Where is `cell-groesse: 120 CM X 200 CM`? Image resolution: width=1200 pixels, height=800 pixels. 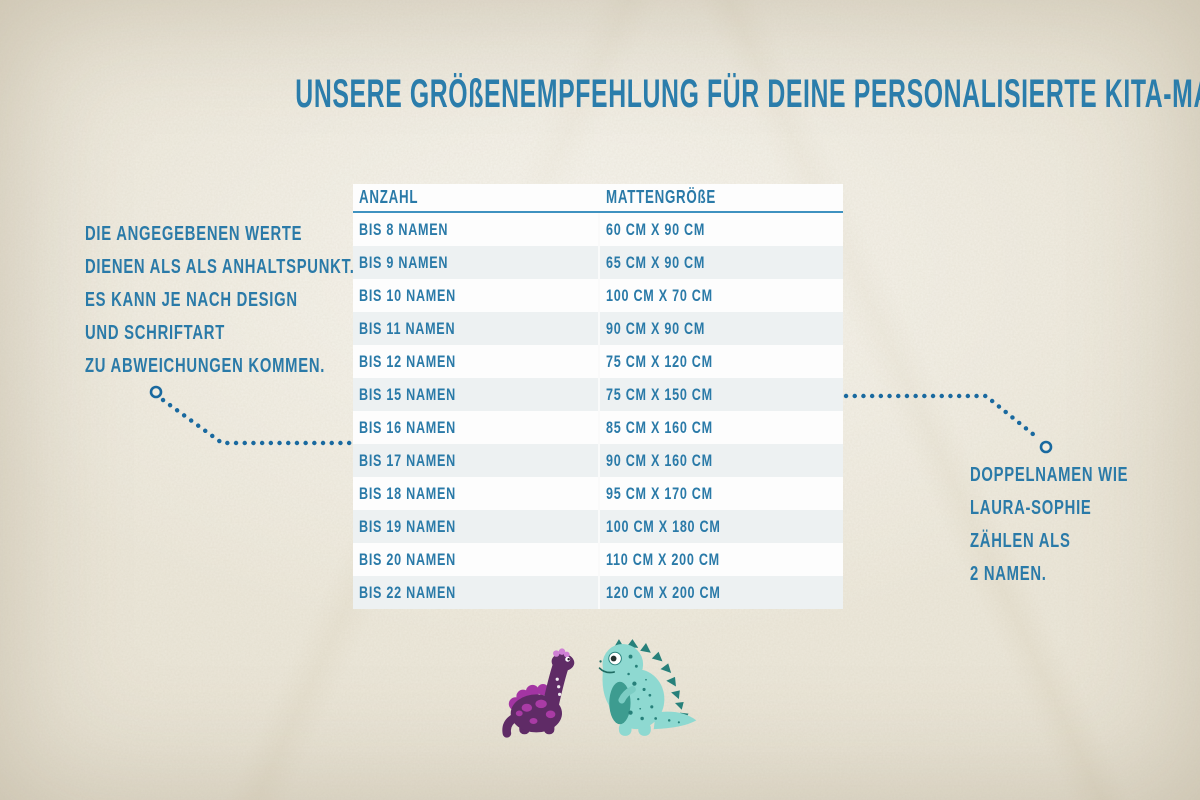 cell-groesse: 120 CM X 200 CM is located at coordinates (663, 592).